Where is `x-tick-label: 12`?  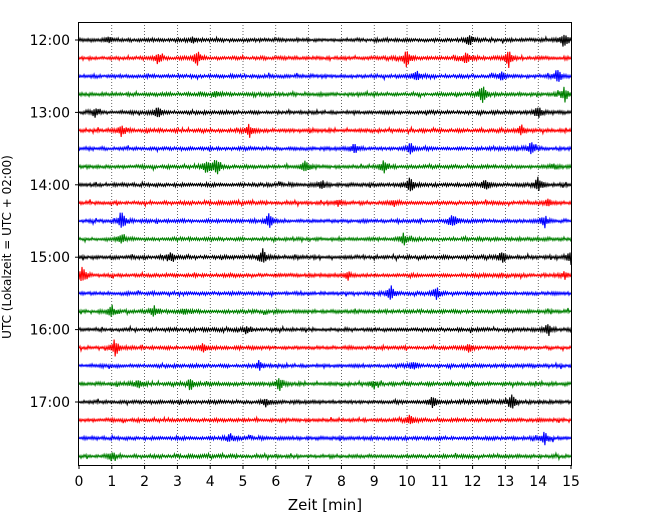
x-tick-label: 12 is located at coordinates (473, 482).